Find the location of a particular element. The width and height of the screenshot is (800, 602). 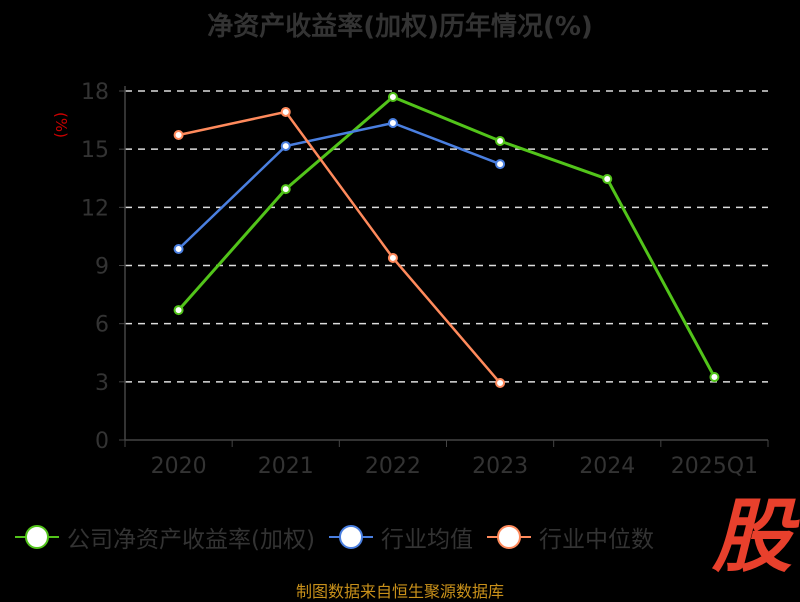

x-tick-label: 2025Q1 is located at coordinates (714, 466).